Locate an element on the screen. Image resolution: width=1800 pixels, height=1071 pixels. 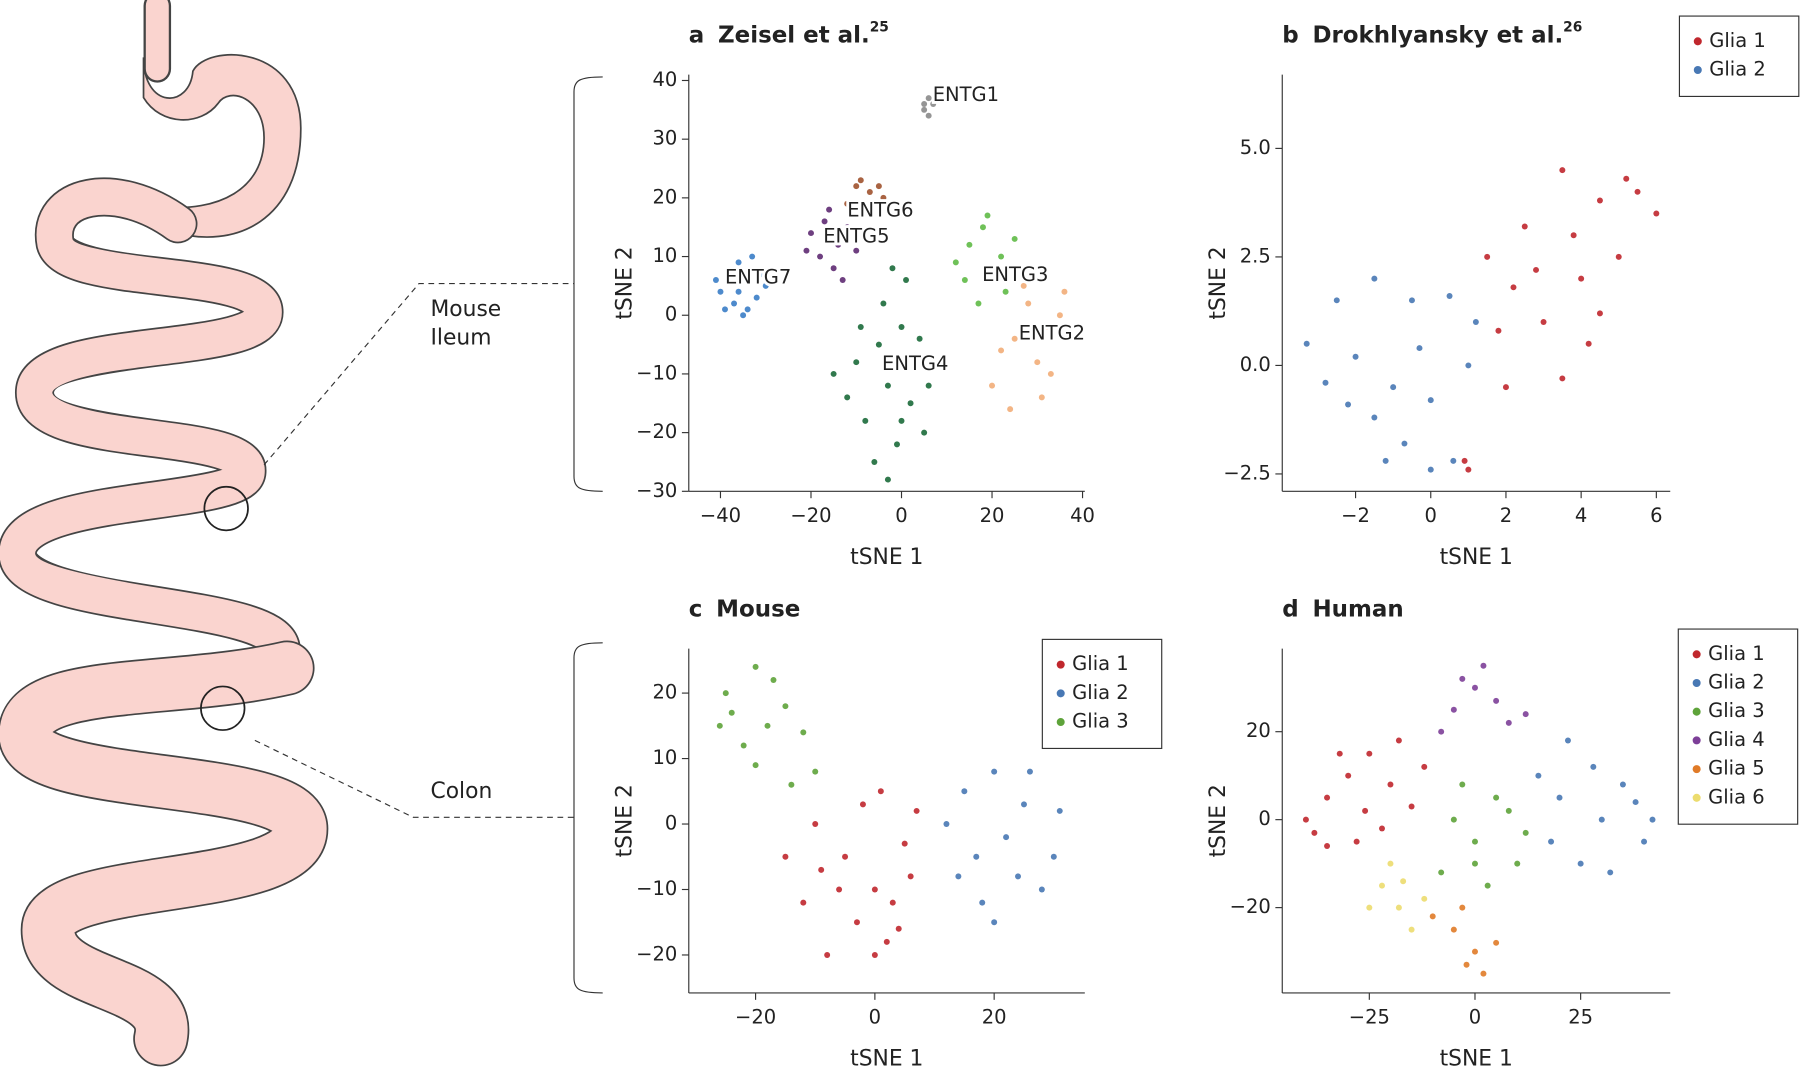
x-tick-label: 20 is located at coordinates (994, 1017).